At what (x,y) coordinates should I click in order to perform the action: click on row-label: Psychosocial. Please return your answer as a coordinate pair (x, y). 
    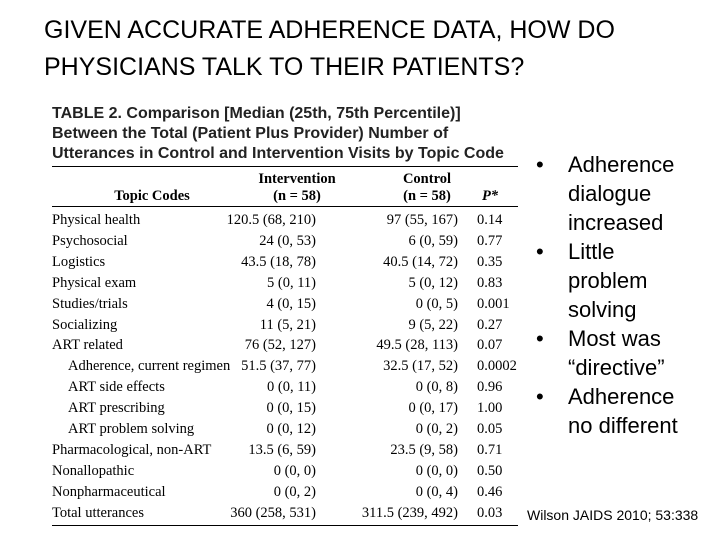
    Looking at the image, I should click on (90, 240).